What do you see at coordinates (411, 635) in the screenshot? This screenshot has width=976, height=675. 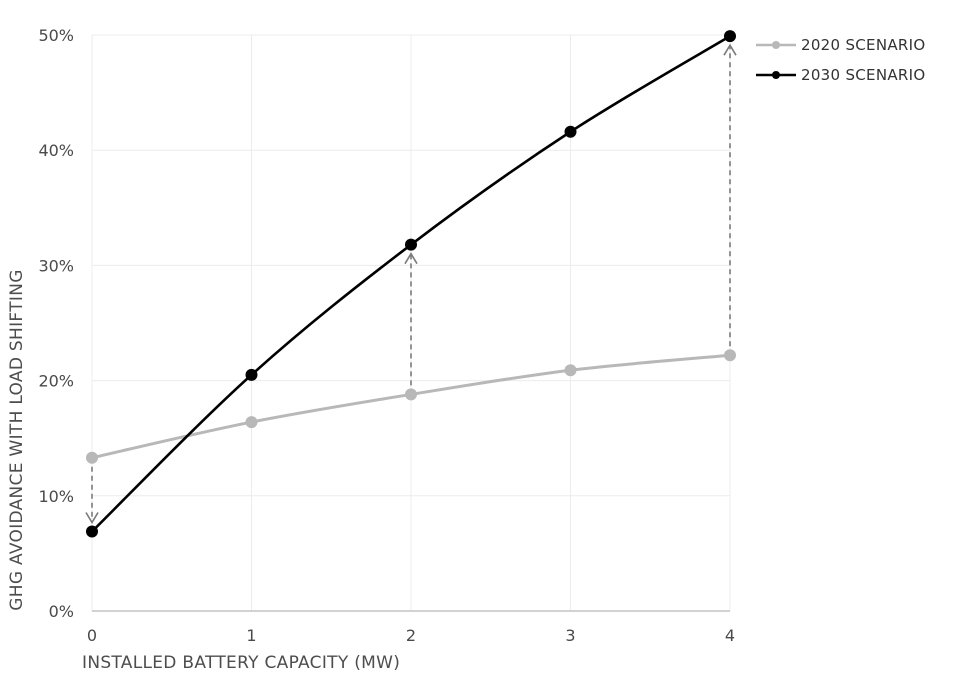 I see `x-tick-label: 2` at bounding box center [411, 635].